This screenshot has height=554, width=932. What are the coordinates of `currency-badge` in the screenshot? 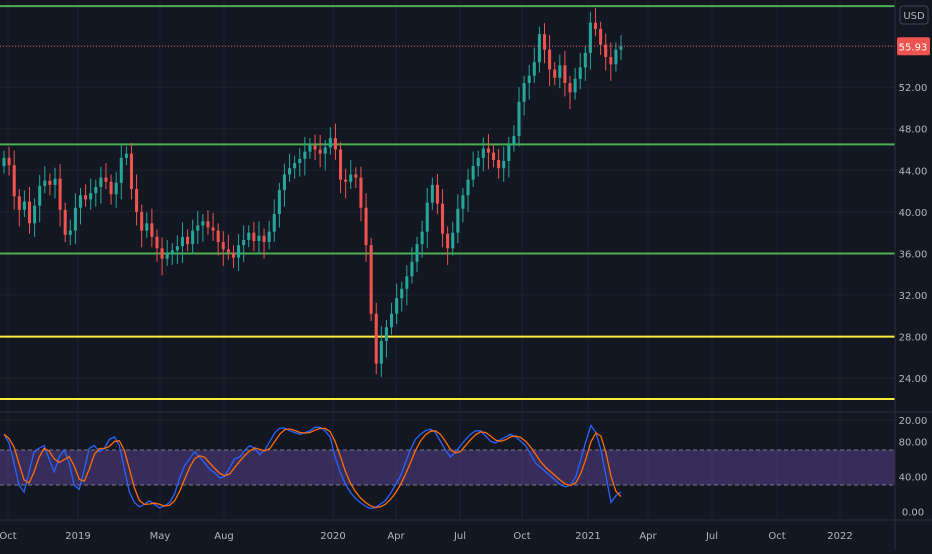 It's located at (914, 15).